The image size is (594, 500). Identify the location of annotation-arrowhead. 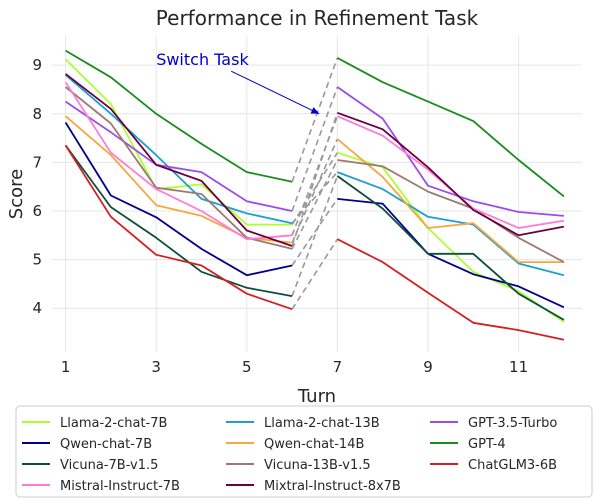
(315, 110).